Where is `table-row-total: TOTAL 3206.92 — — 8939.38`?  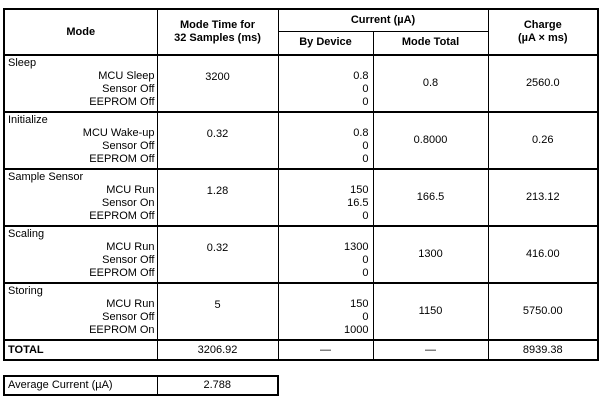 table-row-total: TOTAL 3206.92 — — 8939.38 is located at coordinates (301, 350).